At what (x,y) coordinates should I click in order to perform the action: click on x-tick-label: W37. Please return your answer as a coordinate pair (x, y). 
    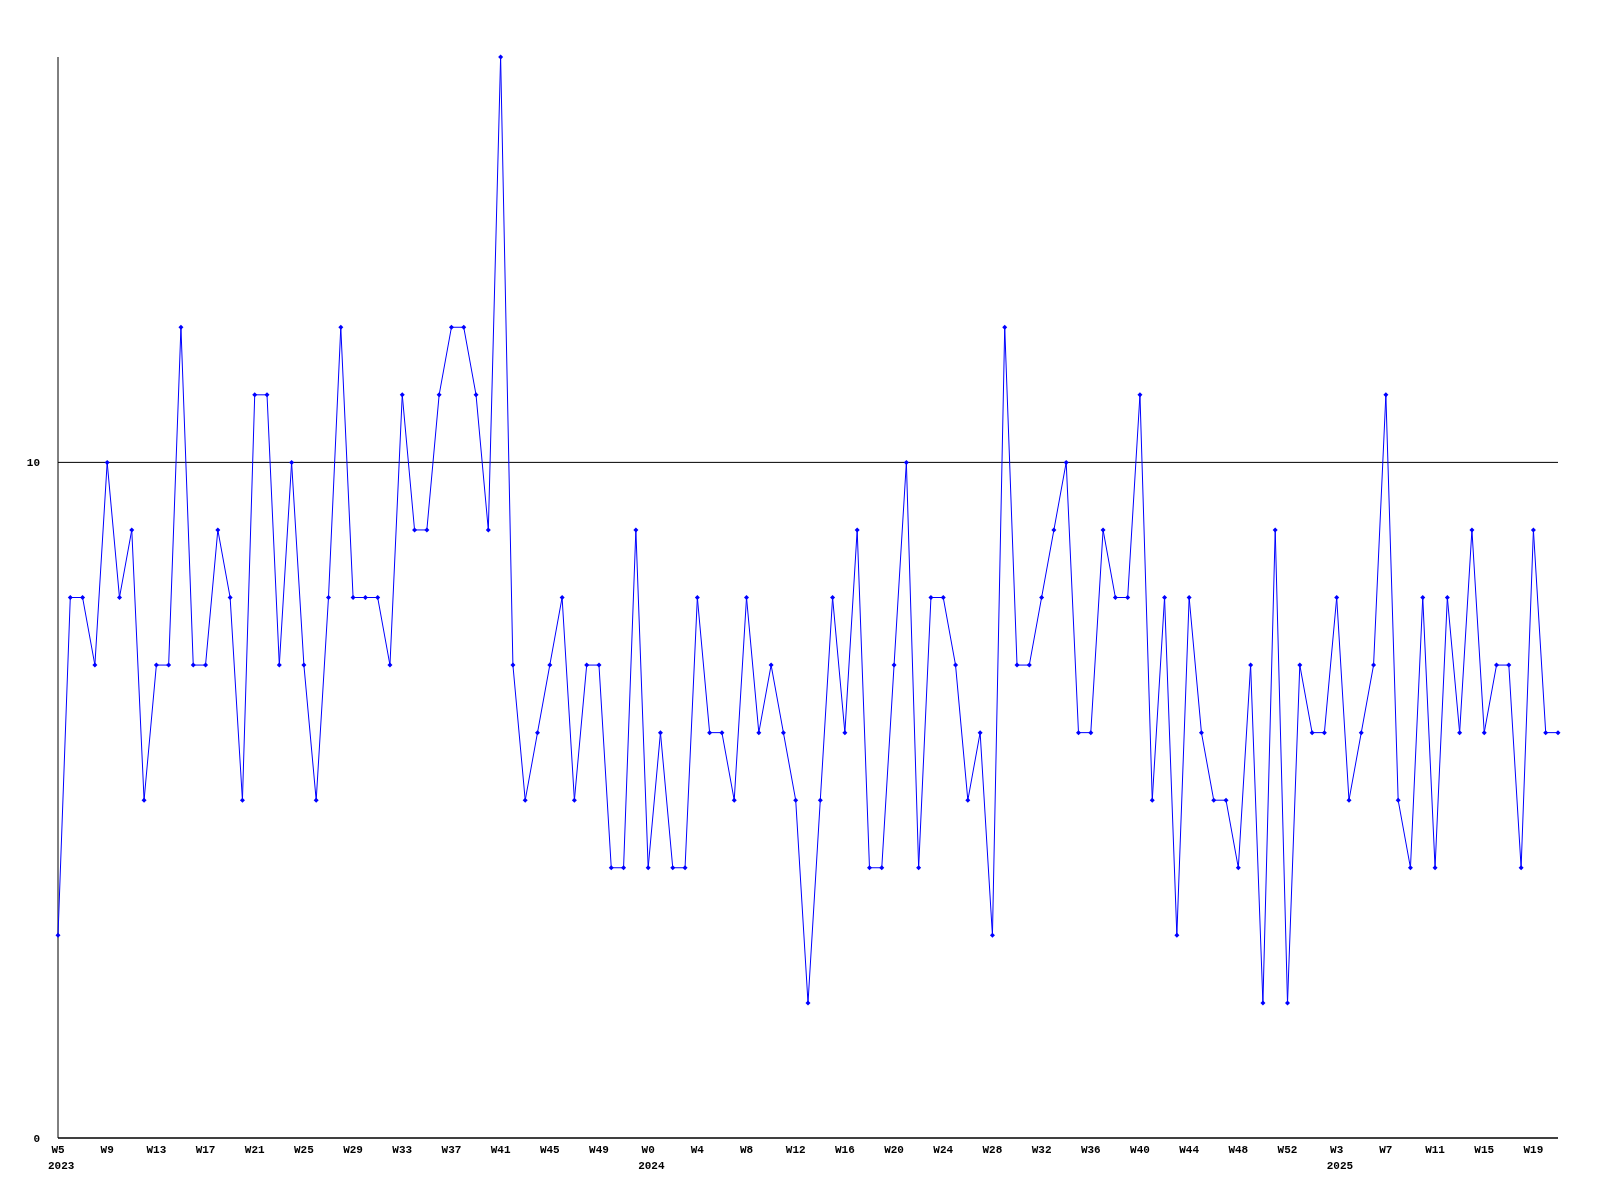
    Looking at the image, I should click on (451, 1150).